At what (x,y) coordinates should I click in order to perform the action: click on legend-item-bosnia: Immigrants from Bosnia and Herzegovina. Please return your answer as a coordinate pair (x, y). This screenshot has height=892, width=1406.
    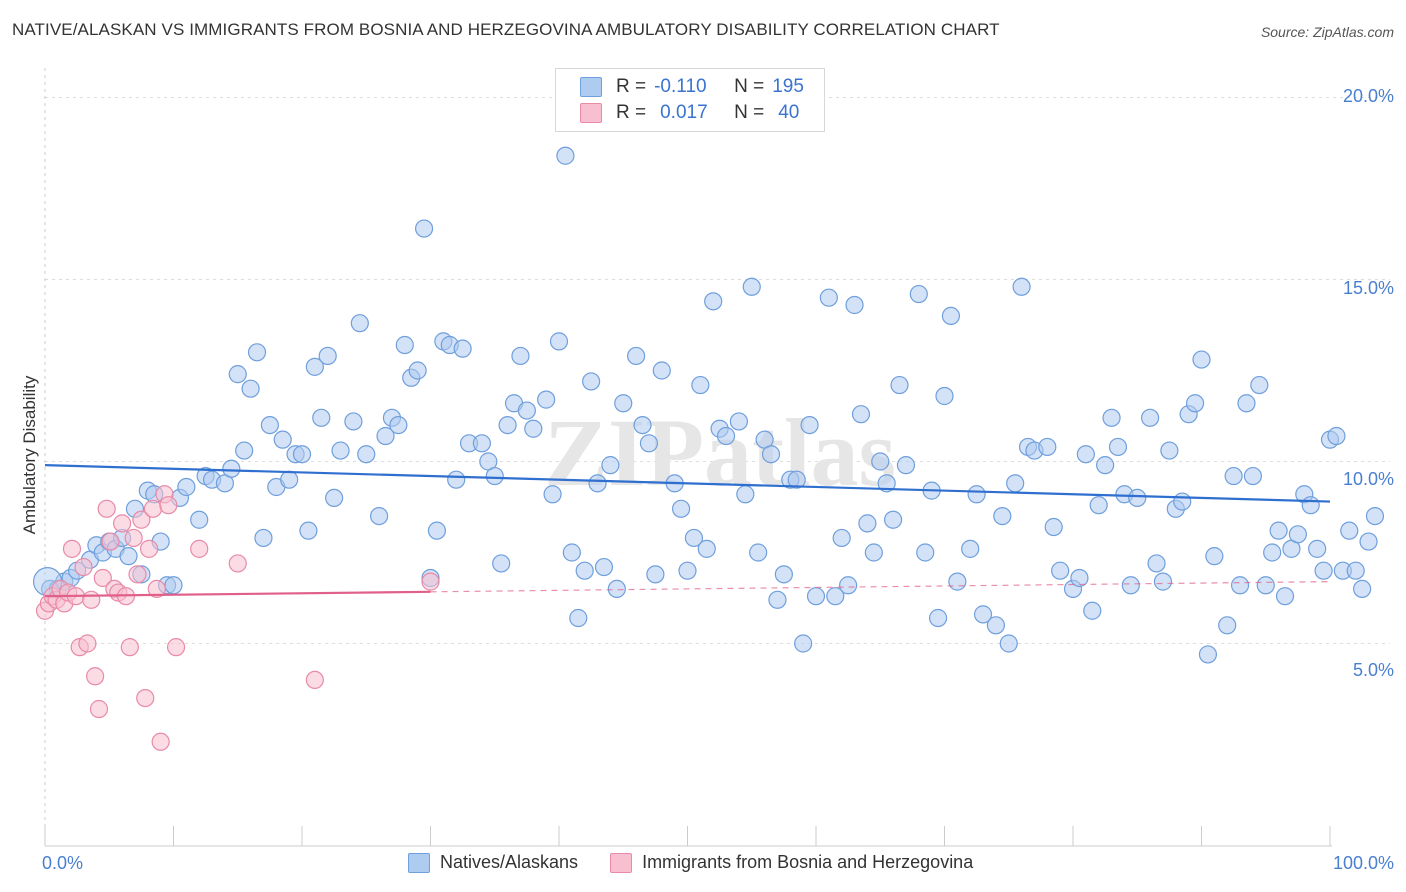
    Looking at the image, I should click on (791, 862).